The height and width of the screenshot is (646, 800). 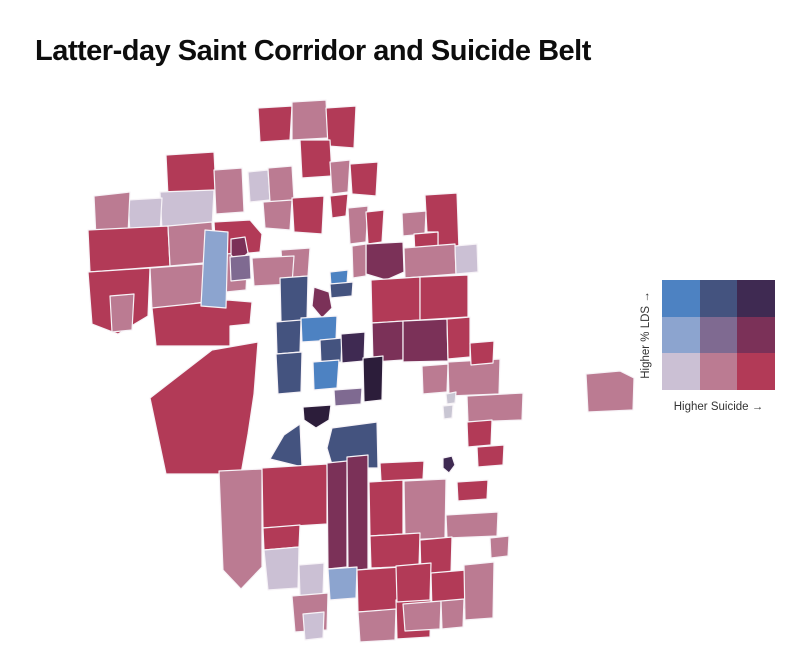 What do you see at coordinates (646, 335) in the screenshot?
I see `legend-lds-axis-label: Higher % LDS →` at bounding box center [646, 335].